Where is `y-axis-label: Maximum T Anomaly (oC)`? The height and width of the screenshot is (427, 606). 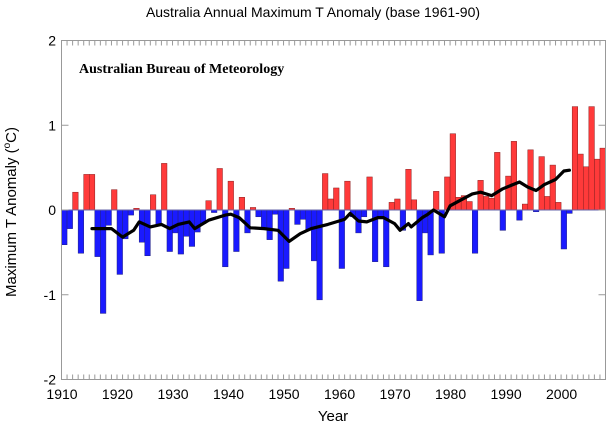
y-axis-label: Maximum T Anomaly (oC) is located at coordinates (11, 212).